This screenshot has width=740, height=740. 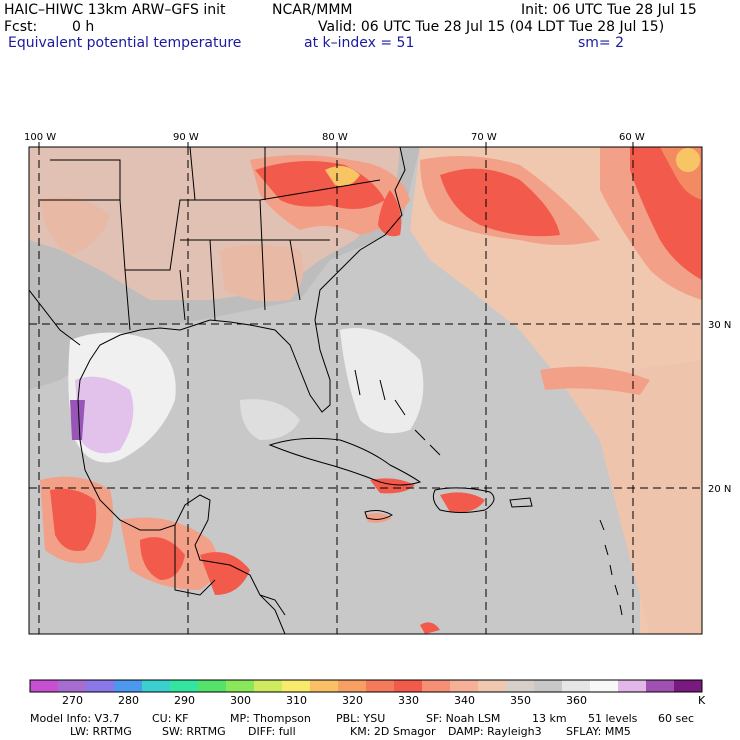 What do you see at coordinates (72, 700) in the screenshot?
I see `colorbar-tick-label: 270` at bounding box center [72, 700].